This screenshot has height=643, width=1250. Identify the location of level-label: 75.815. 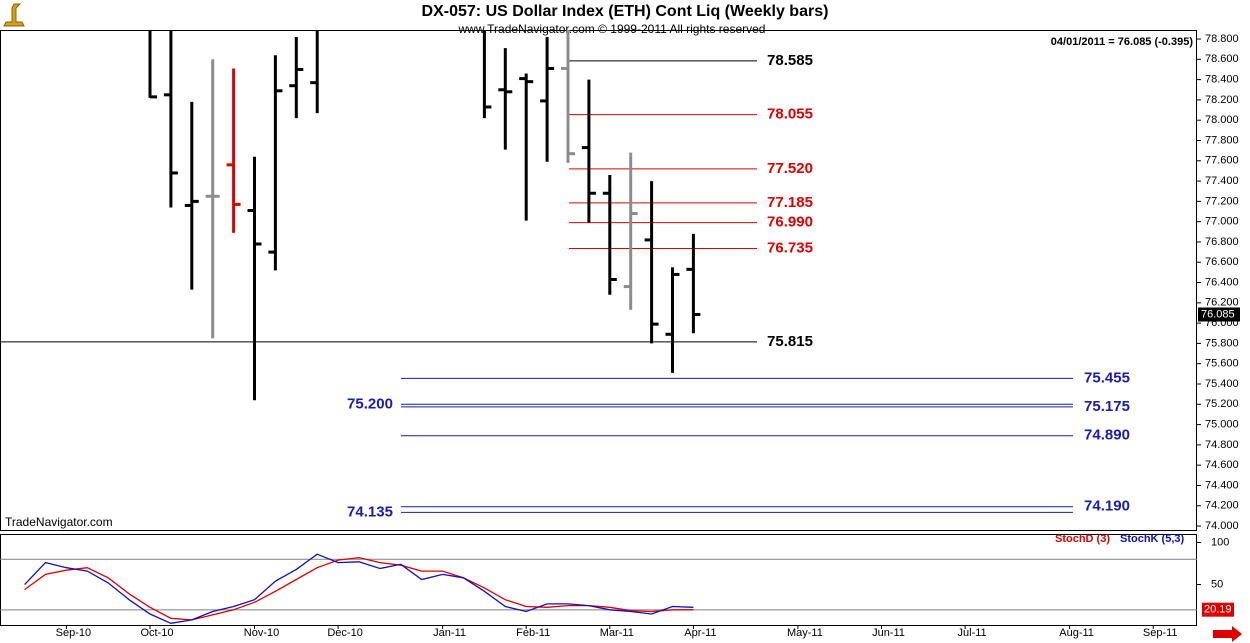
(790, 341).